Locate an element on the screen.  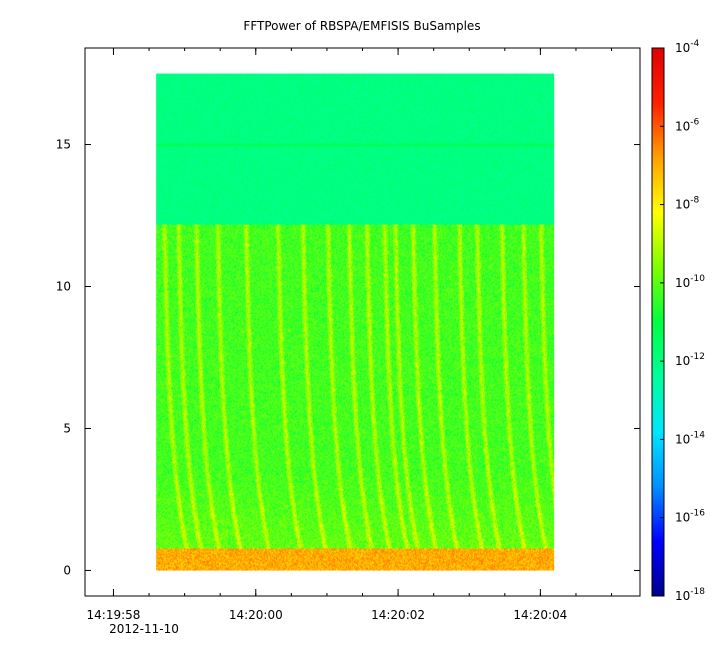
colorbar-tick-label: 10⁻⁸ is located at coordinates (687, 204).